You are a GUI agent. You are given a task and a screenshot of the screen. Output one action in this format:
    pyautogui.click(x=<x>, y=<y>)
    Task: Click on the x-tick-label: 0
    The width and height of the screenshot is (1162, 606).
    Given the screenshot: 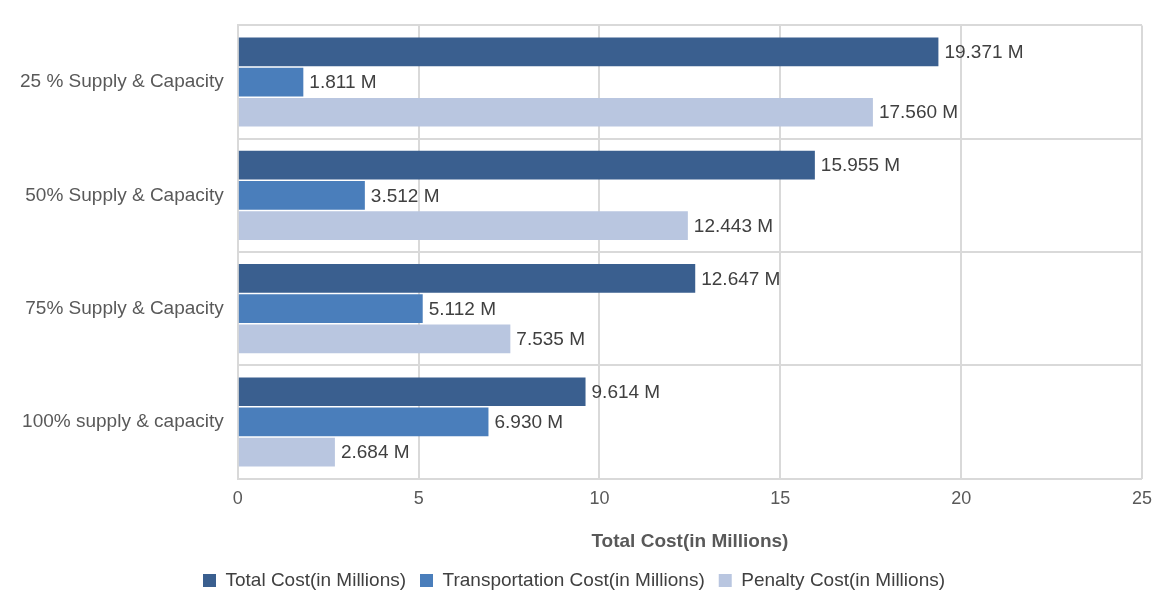 What is the action you would take?
    pyautogui.click(x=237, y=498)
    